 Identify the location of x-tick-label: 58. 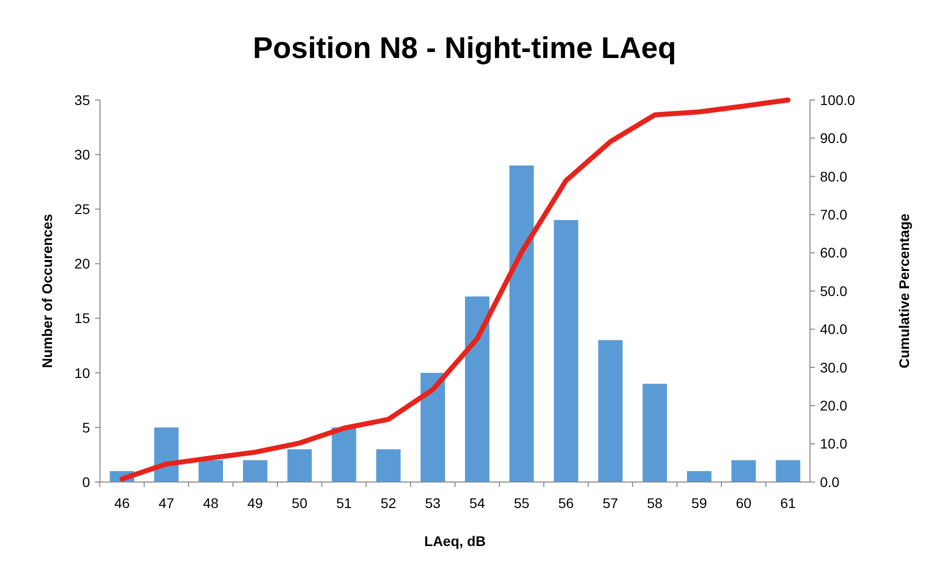
(655, 503).